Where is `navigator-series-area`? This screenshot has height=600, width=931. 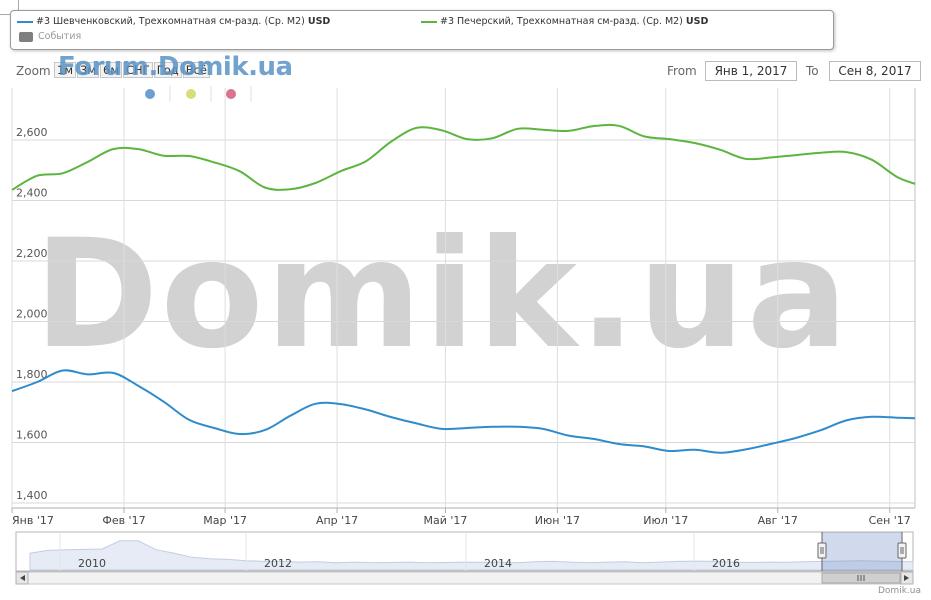 navigator-series-area is located at coordinates (471, 555).